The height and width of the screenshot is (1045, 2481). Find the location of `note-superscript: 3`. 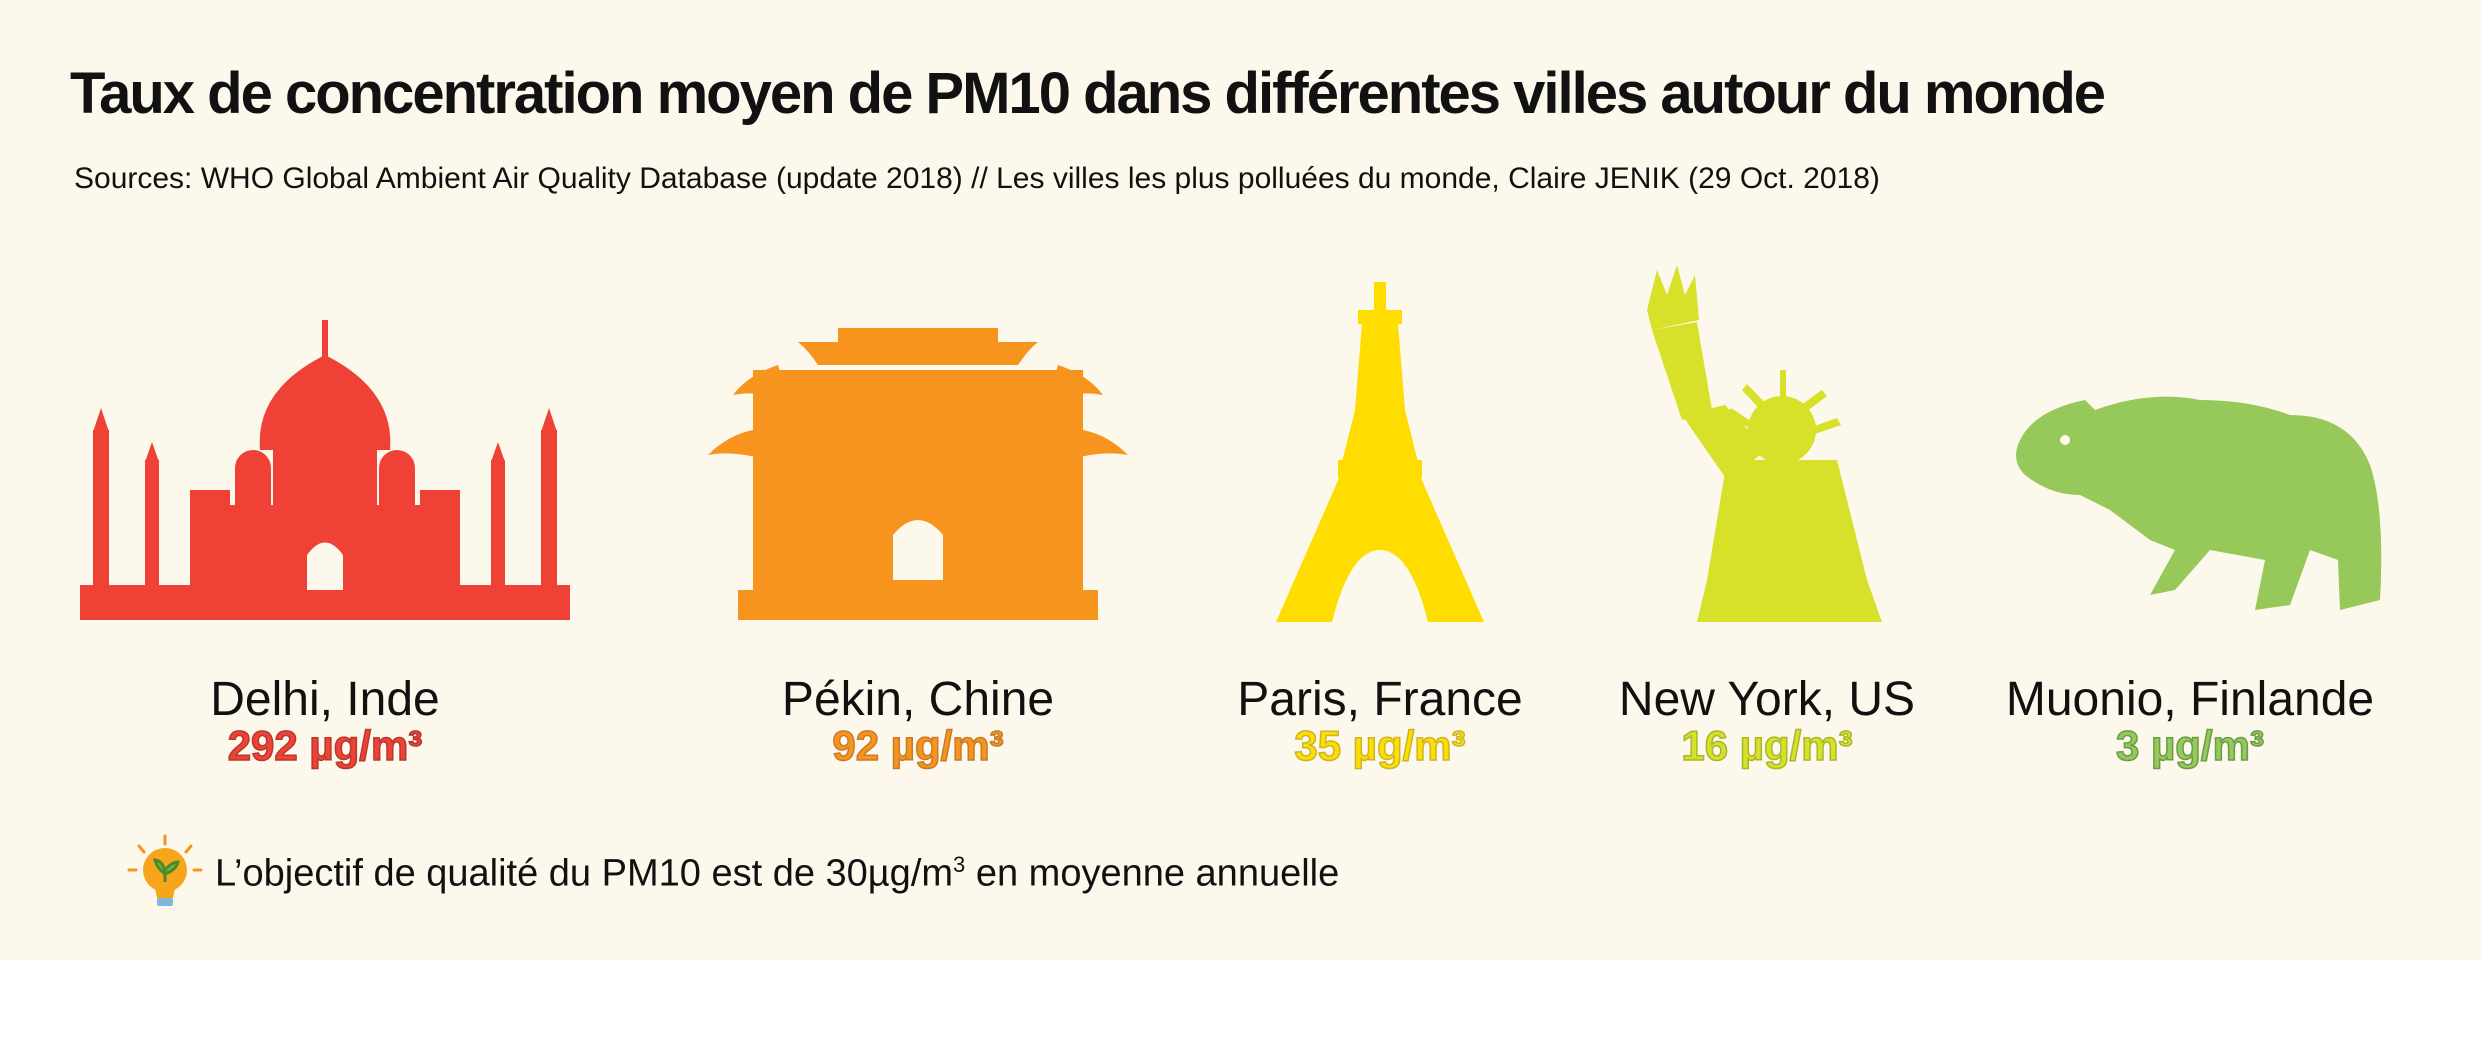

note-superscript: 3 is located at coordinates (959, 865).